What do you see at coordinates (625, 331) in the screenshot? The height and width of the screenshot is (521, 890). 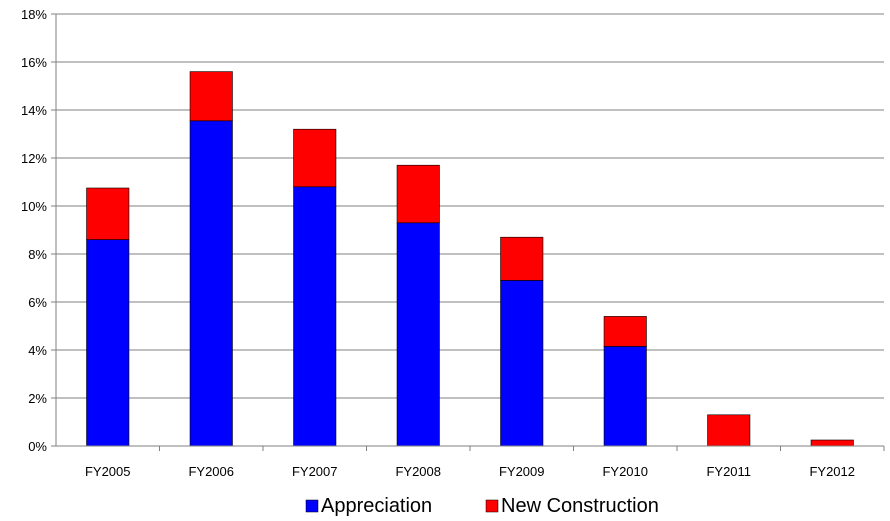 I see `bar-new-construction-fy2010` at bounding box center [625, 331].